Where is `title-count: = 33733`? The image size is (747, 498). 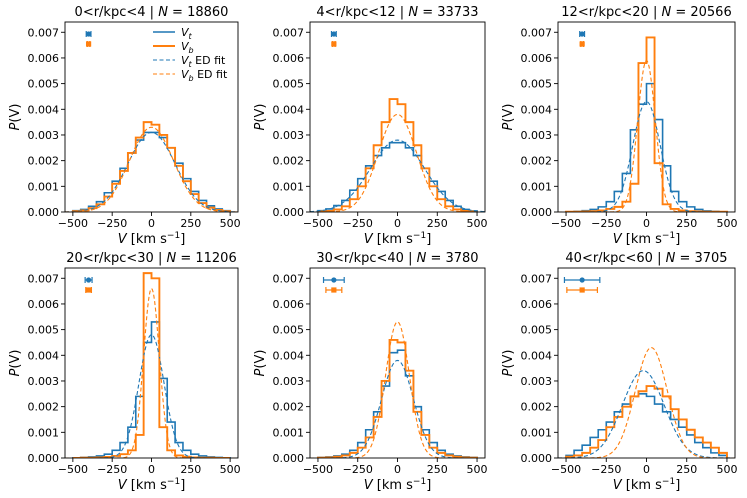 title-count: = 33733 is located at coordinates (448, 12).